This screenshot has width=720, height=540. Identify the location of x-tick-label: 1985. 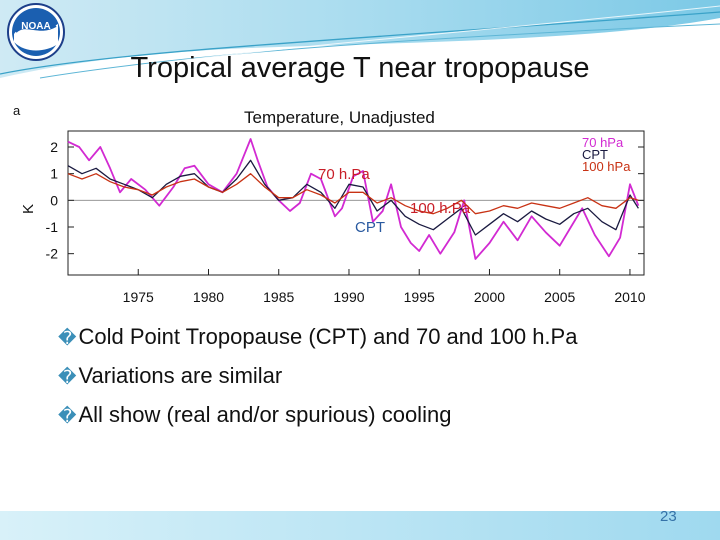
(278, 297).